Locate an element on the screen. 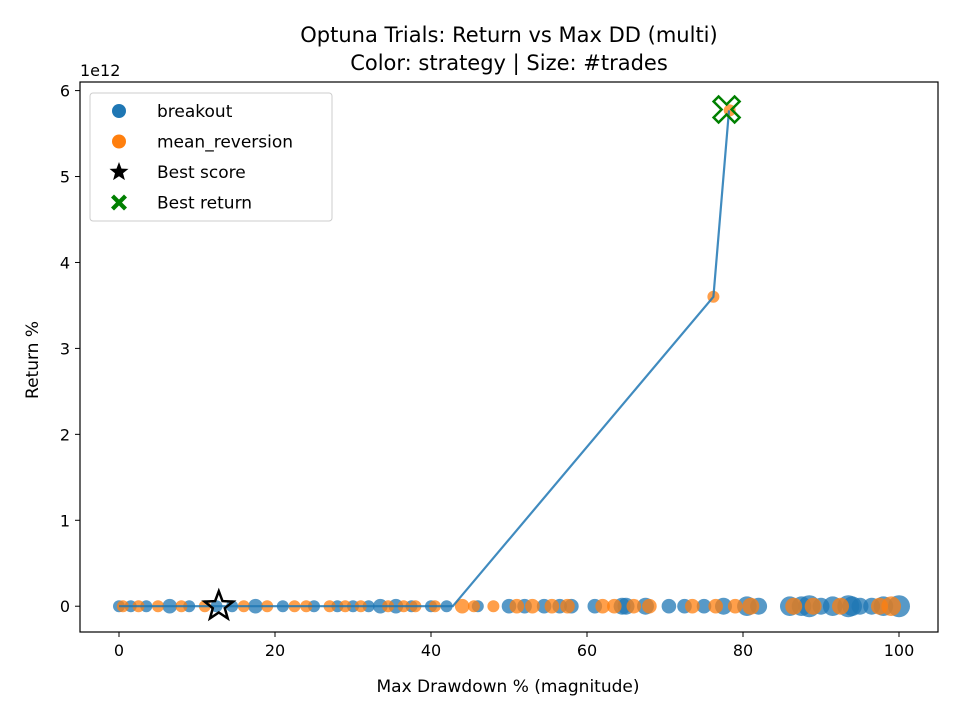 The width and height of the screenshot is (960, 720). y-axis-label: Return % is located at coordinates (33, 360).